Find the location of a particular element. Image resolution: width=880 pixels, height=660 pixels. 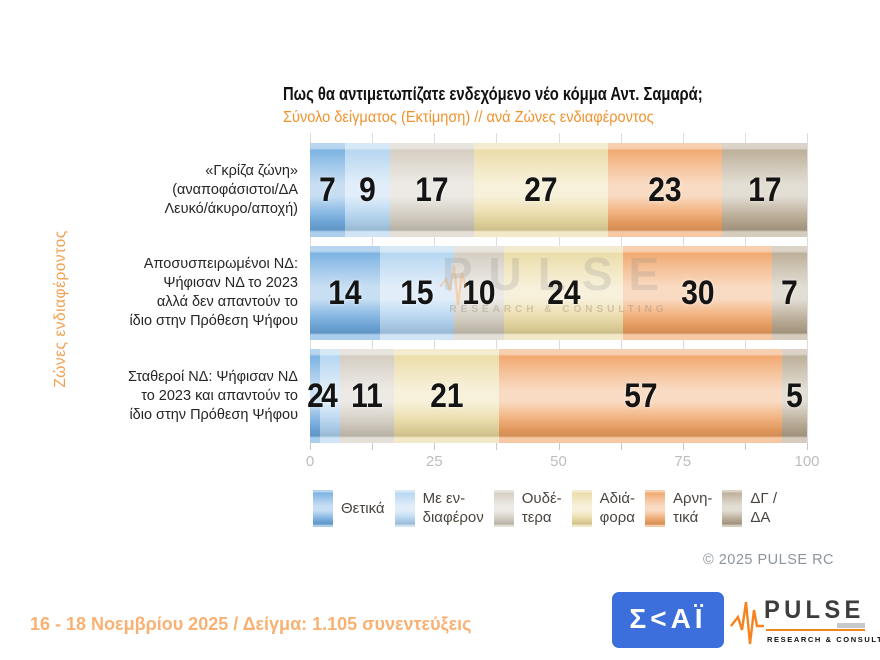

skai-logo: Σ<ΑΪ is located at coordinates (668, 620).